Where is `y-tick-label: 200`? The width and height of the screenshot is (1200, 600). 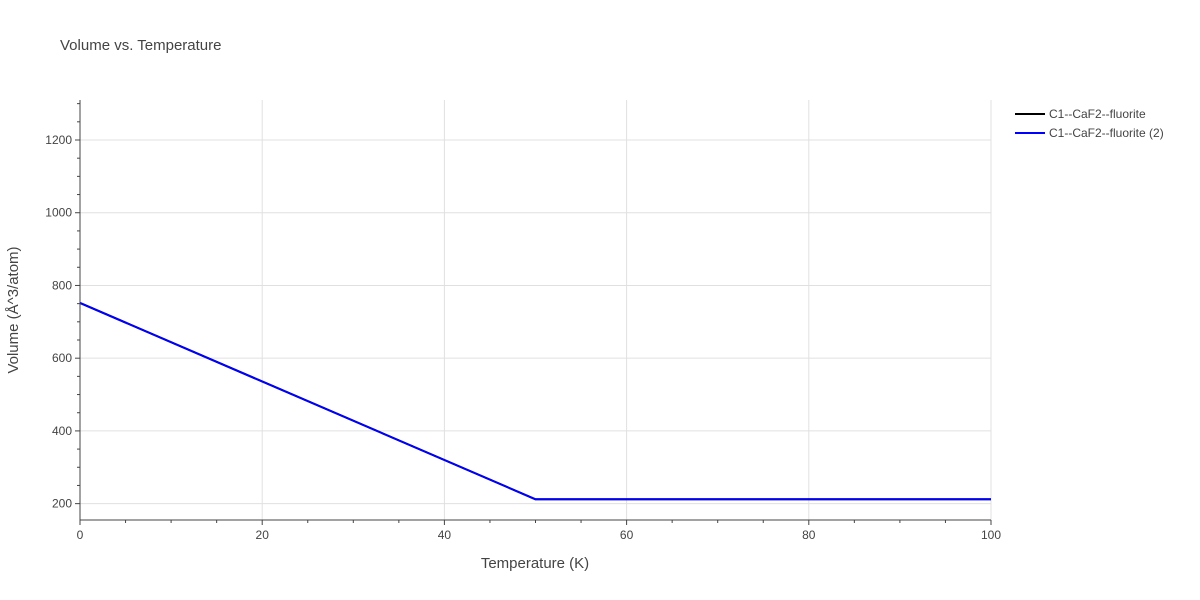
y-tick-label: 200 is located at coordinates (62, 504).